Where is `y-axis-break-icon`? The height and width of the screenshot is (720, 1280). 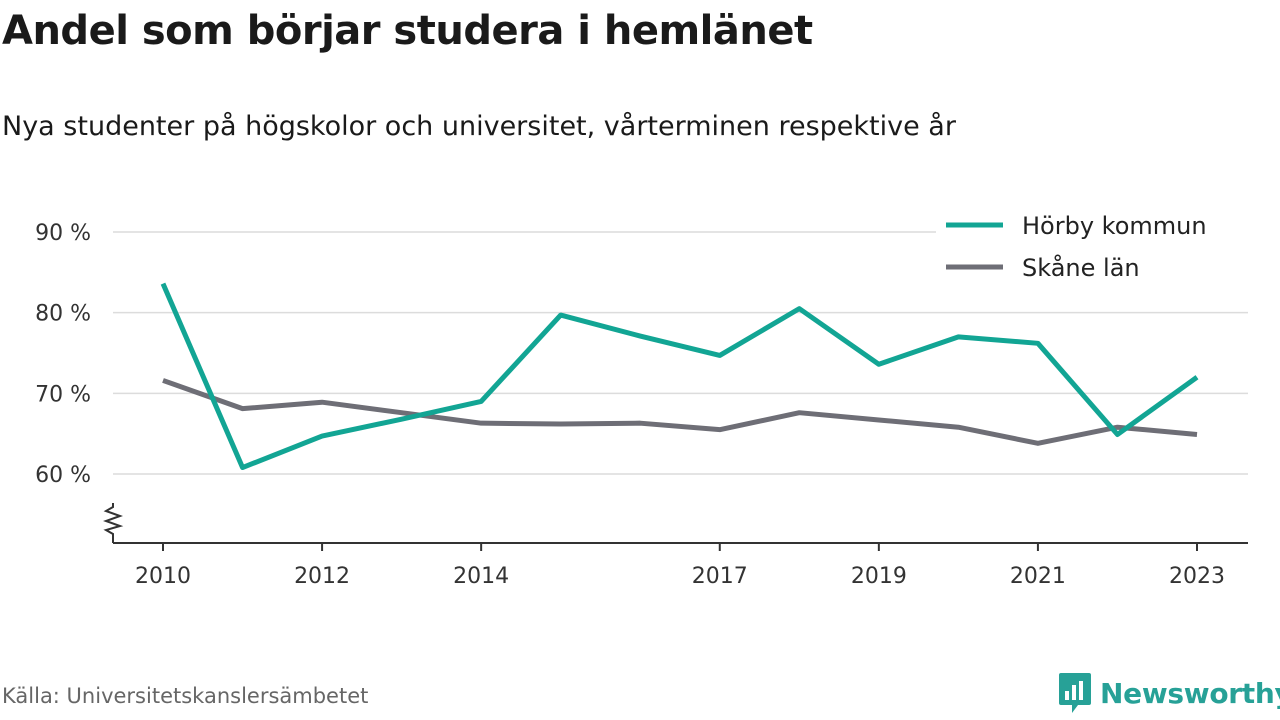
y-axis-break-icon is located at coordinates (113, 523).